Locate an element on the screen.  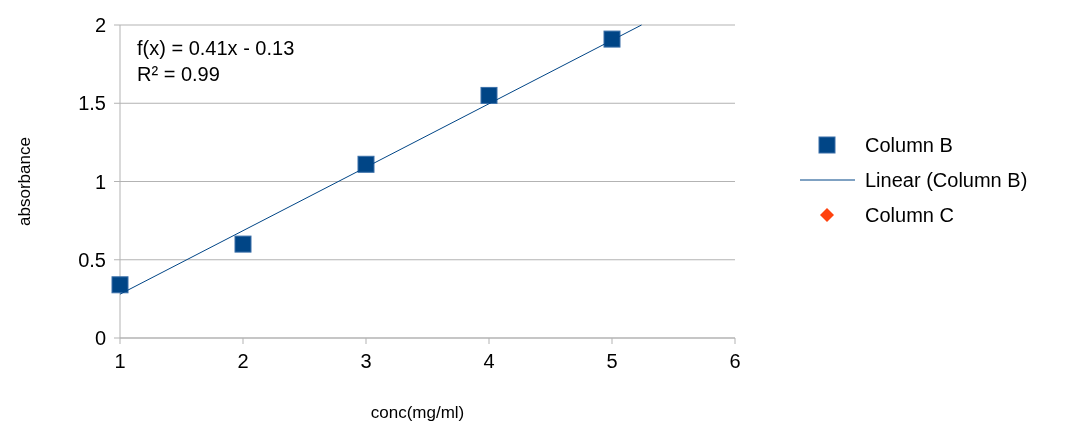
x-tick-label: 2 is located at coordinates (243, 361).